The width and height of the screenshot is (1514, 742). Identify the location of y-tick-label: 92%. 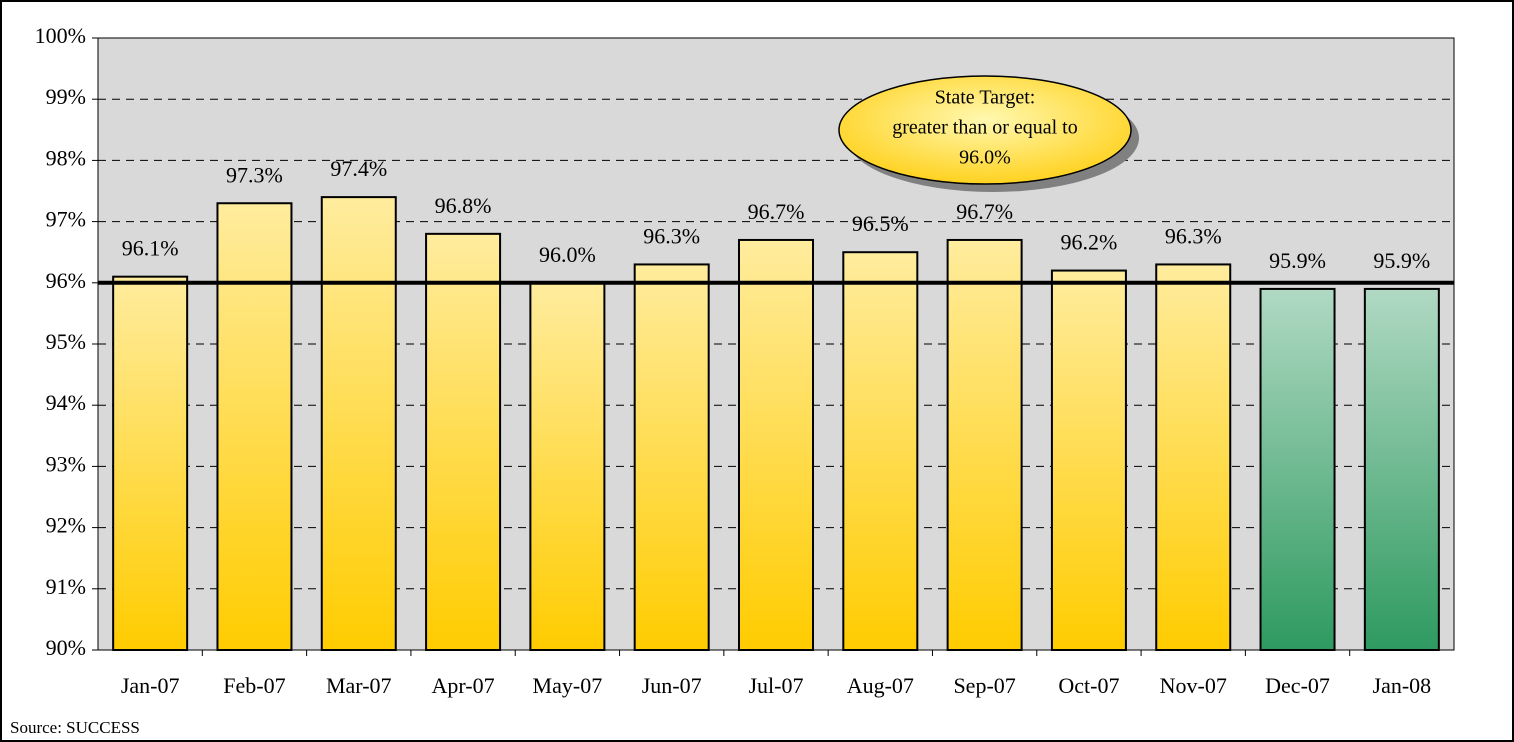
(66, 525).